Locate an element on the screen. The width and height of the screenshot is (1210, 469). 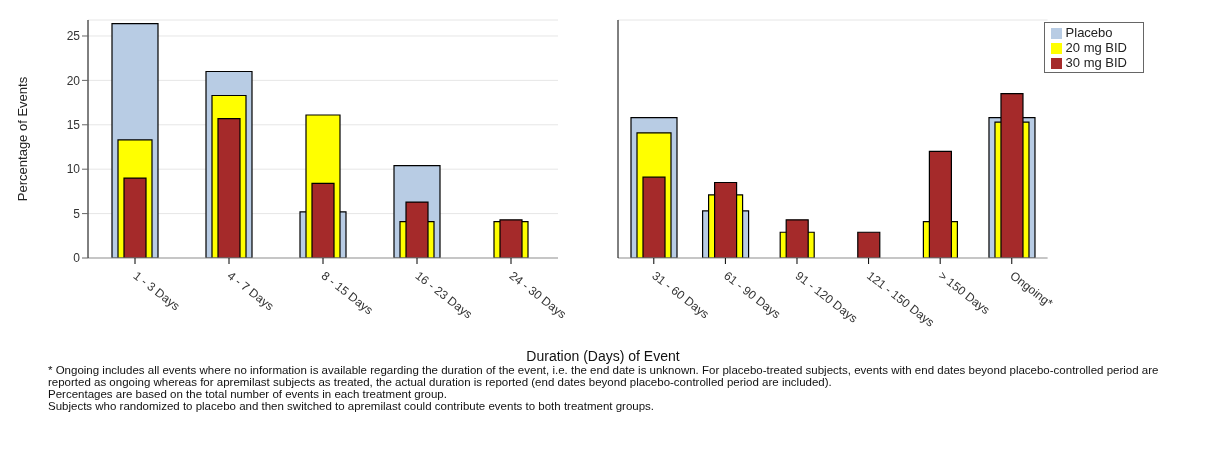
text: Percentages are based on the total number of events in each treatment group. is located at coordinates (248, 394).